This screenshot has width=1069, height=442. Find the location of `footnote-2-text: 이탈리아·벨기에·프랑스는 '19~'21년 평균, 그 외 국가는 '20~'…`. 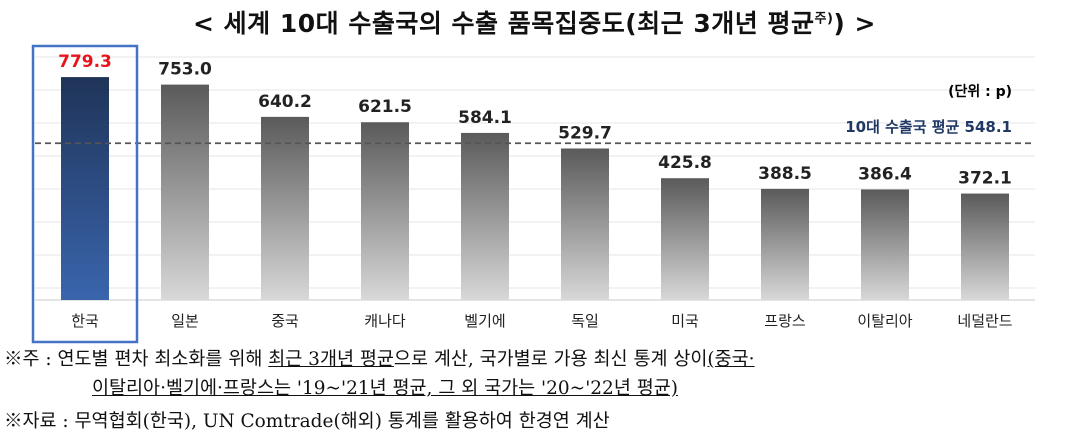

footnote-2-text: 이탈리아·벨기에·프랑스는 '19~'21년 평균, 그 외 국가는 '20~'… is located at coordinates (385, 388).